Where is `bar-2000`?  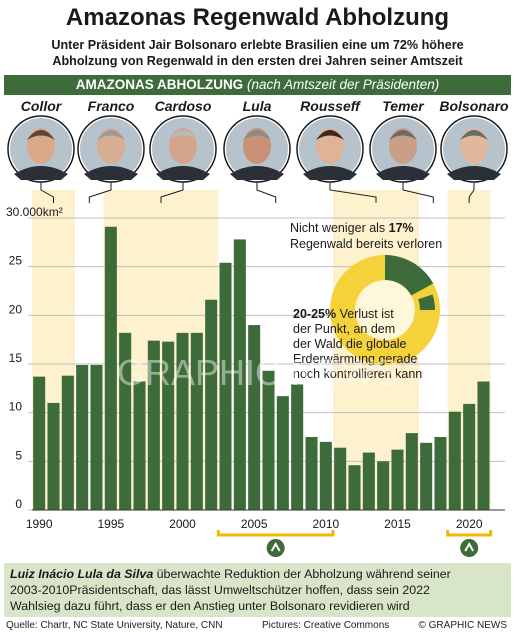
bar-2000 is located at coordinates (182, 421).